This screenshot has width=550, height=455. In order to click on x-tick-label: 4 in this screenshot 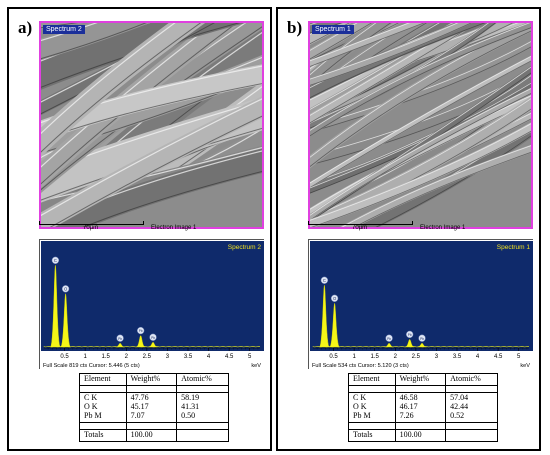, I will do `click(209, 357)`.